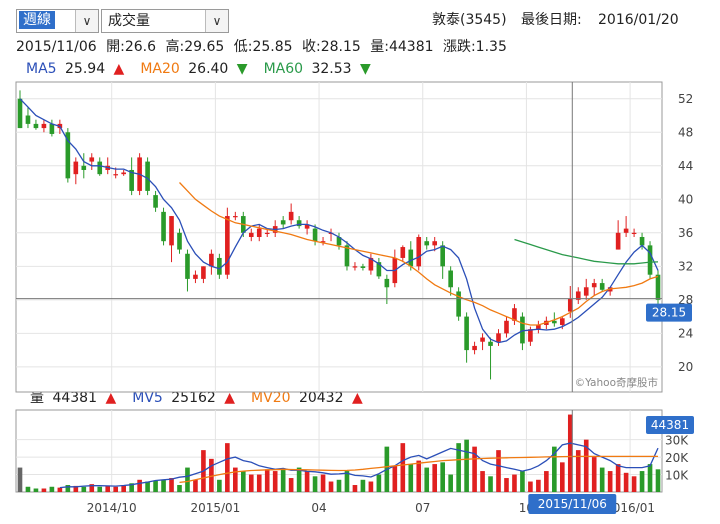  What do you see at coordinates (685, 99) in the screenshot?
I see `price-tick-label: 52` at bounding box center [685, 99].